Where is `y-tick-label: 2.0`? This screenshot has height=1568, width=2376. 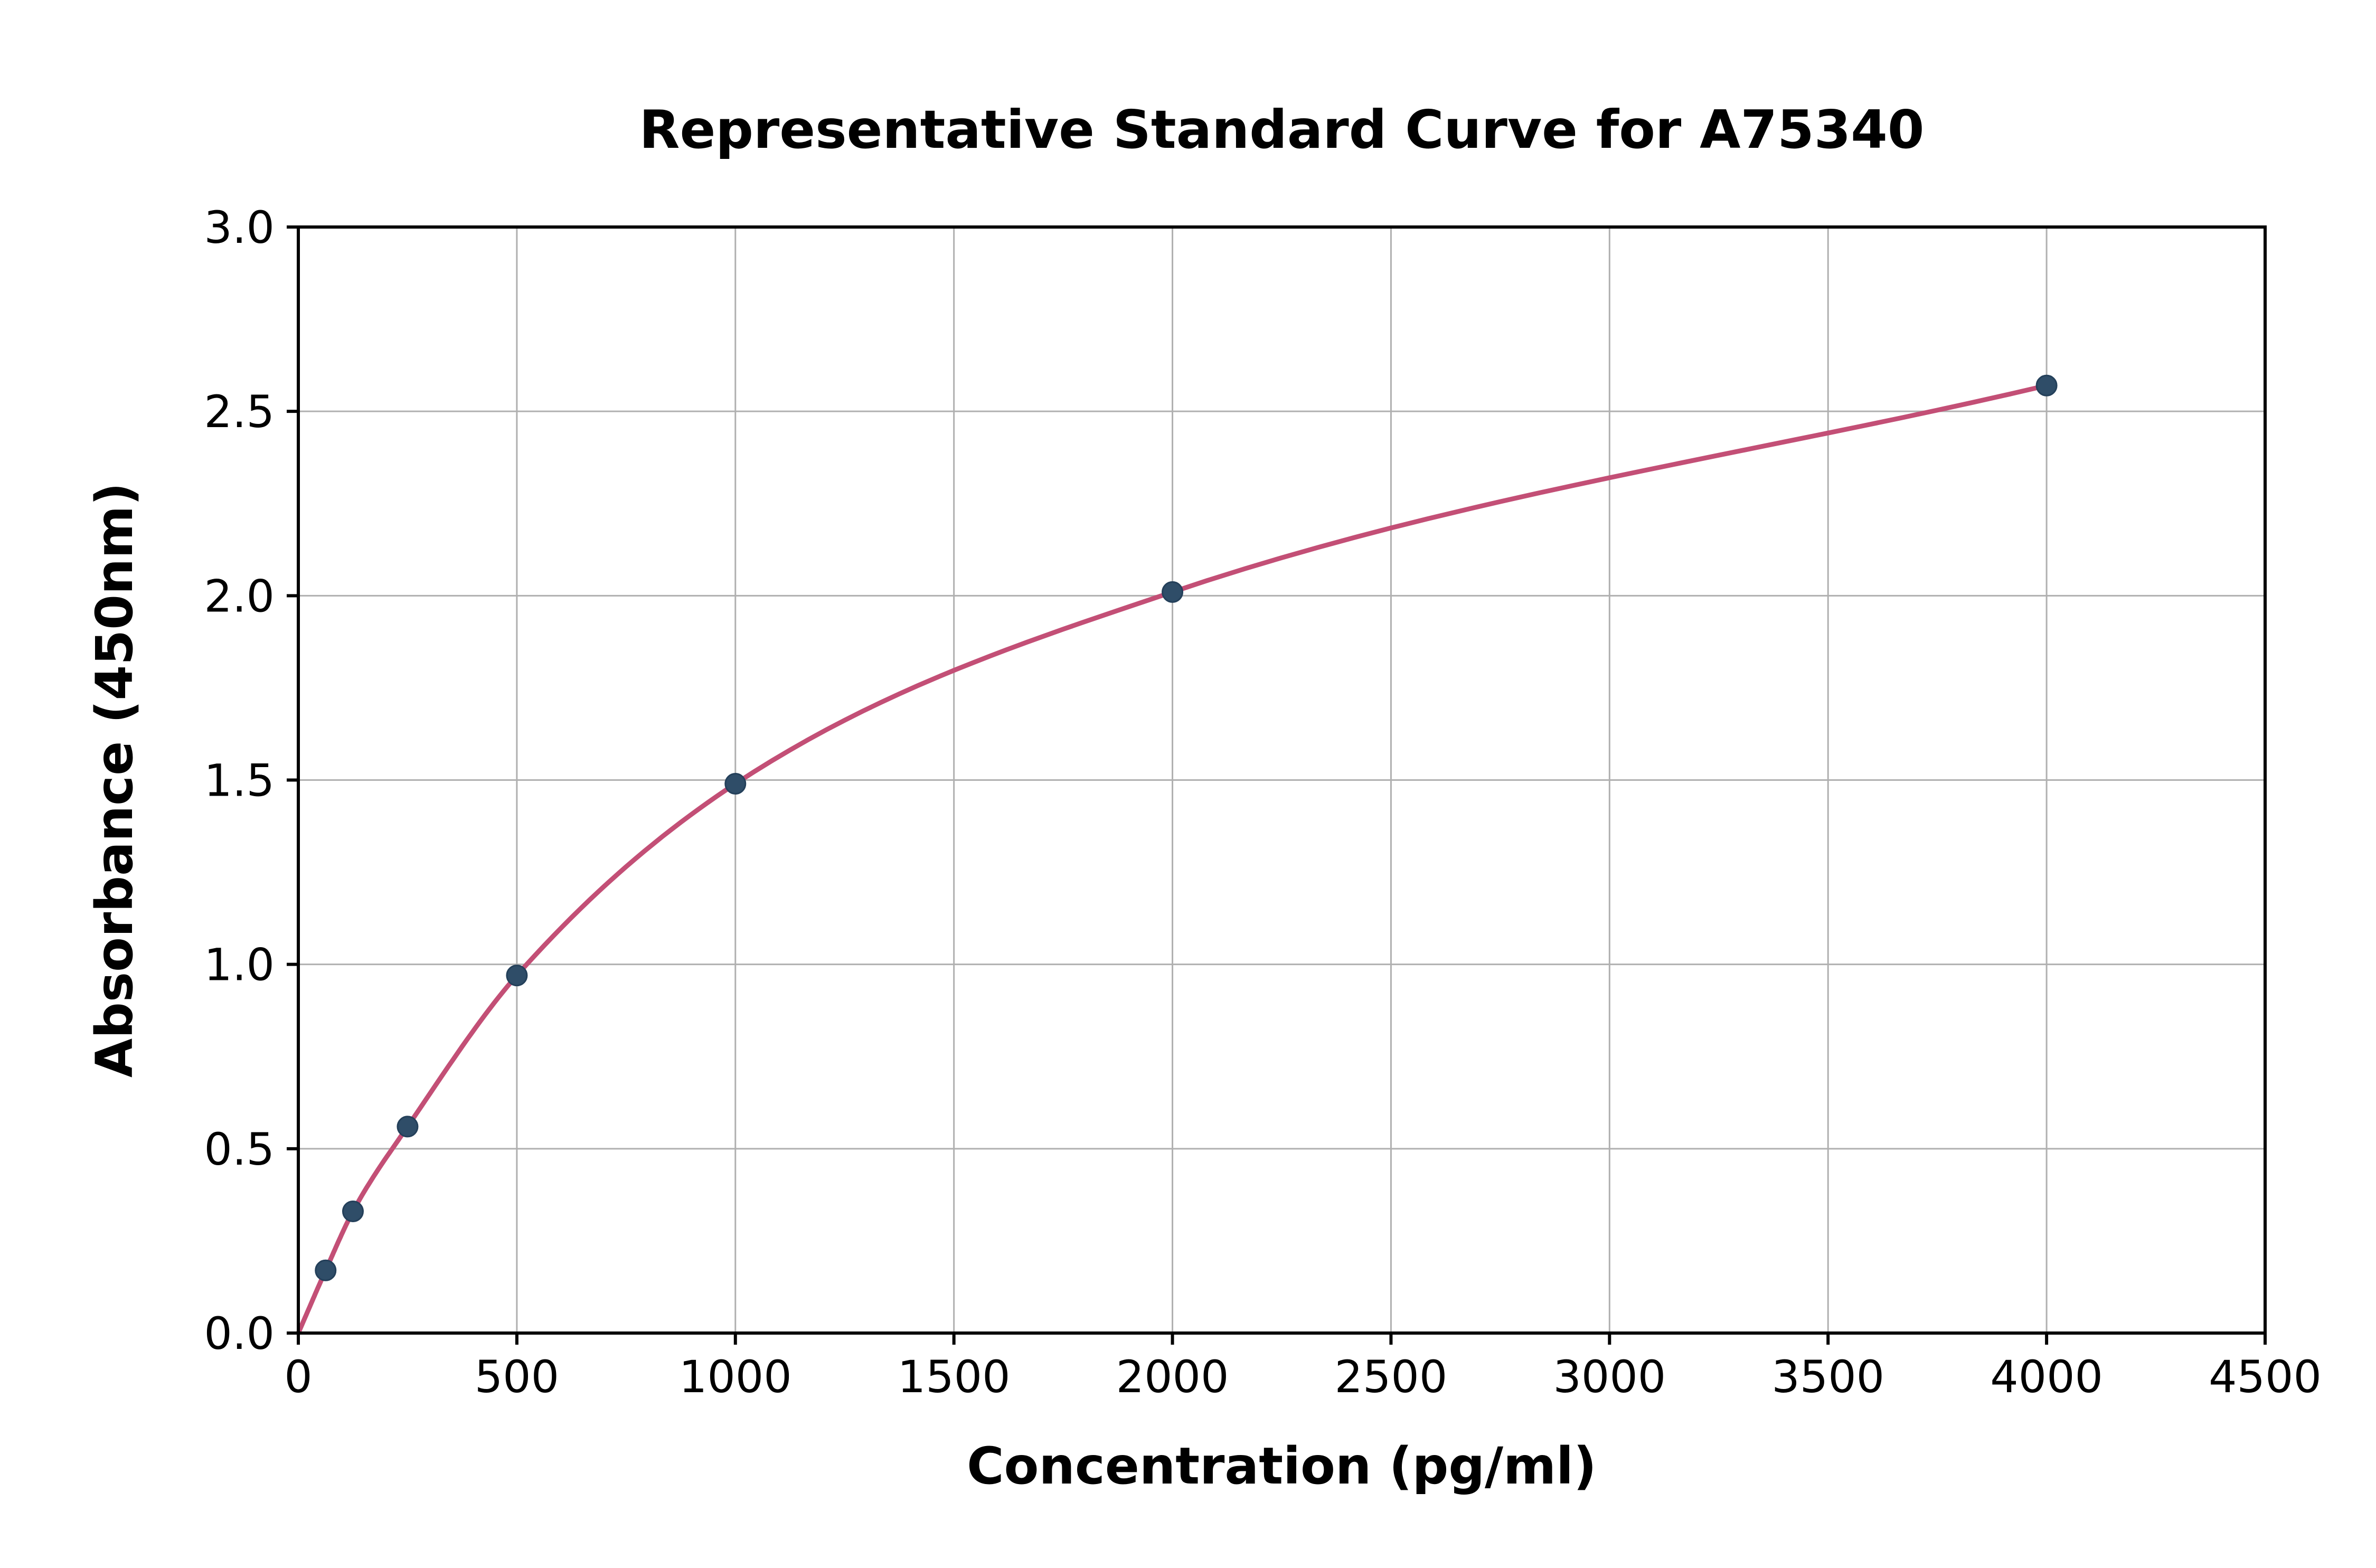 y-tick-label: 2.0 is located at coordinates (240, 596).